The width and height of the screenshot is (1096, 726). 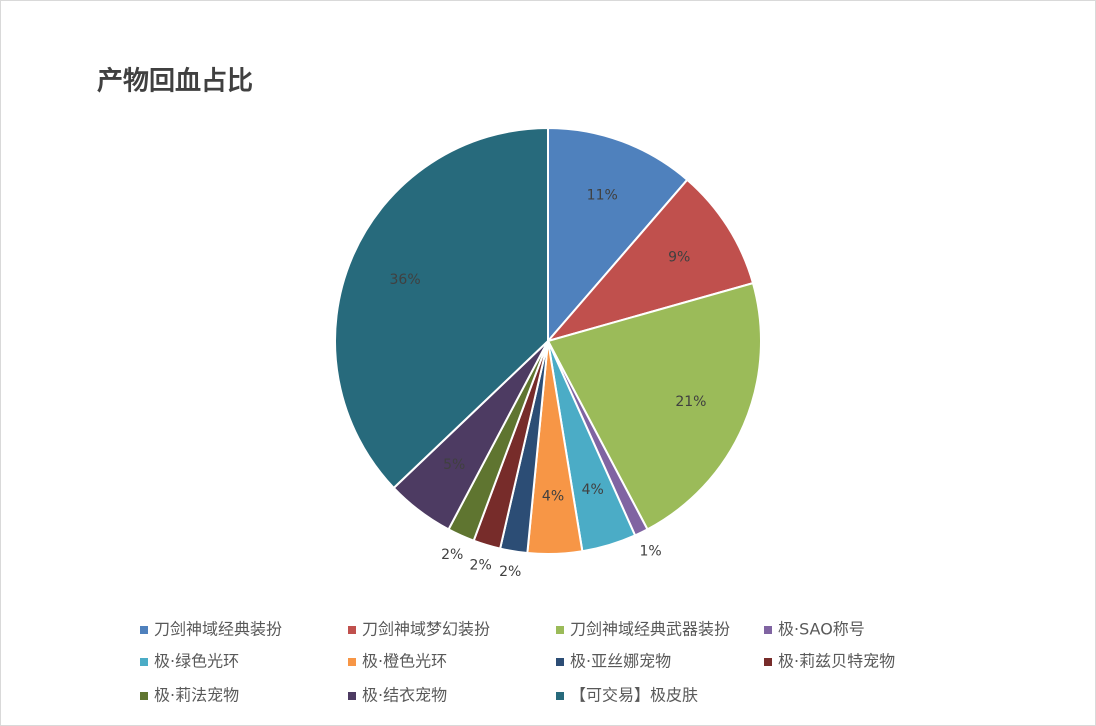 What do you see at coordinates (404, 661) in the screenshot?
I see `legend-label: 极·橙色光环` at bounding box center [404, 661].